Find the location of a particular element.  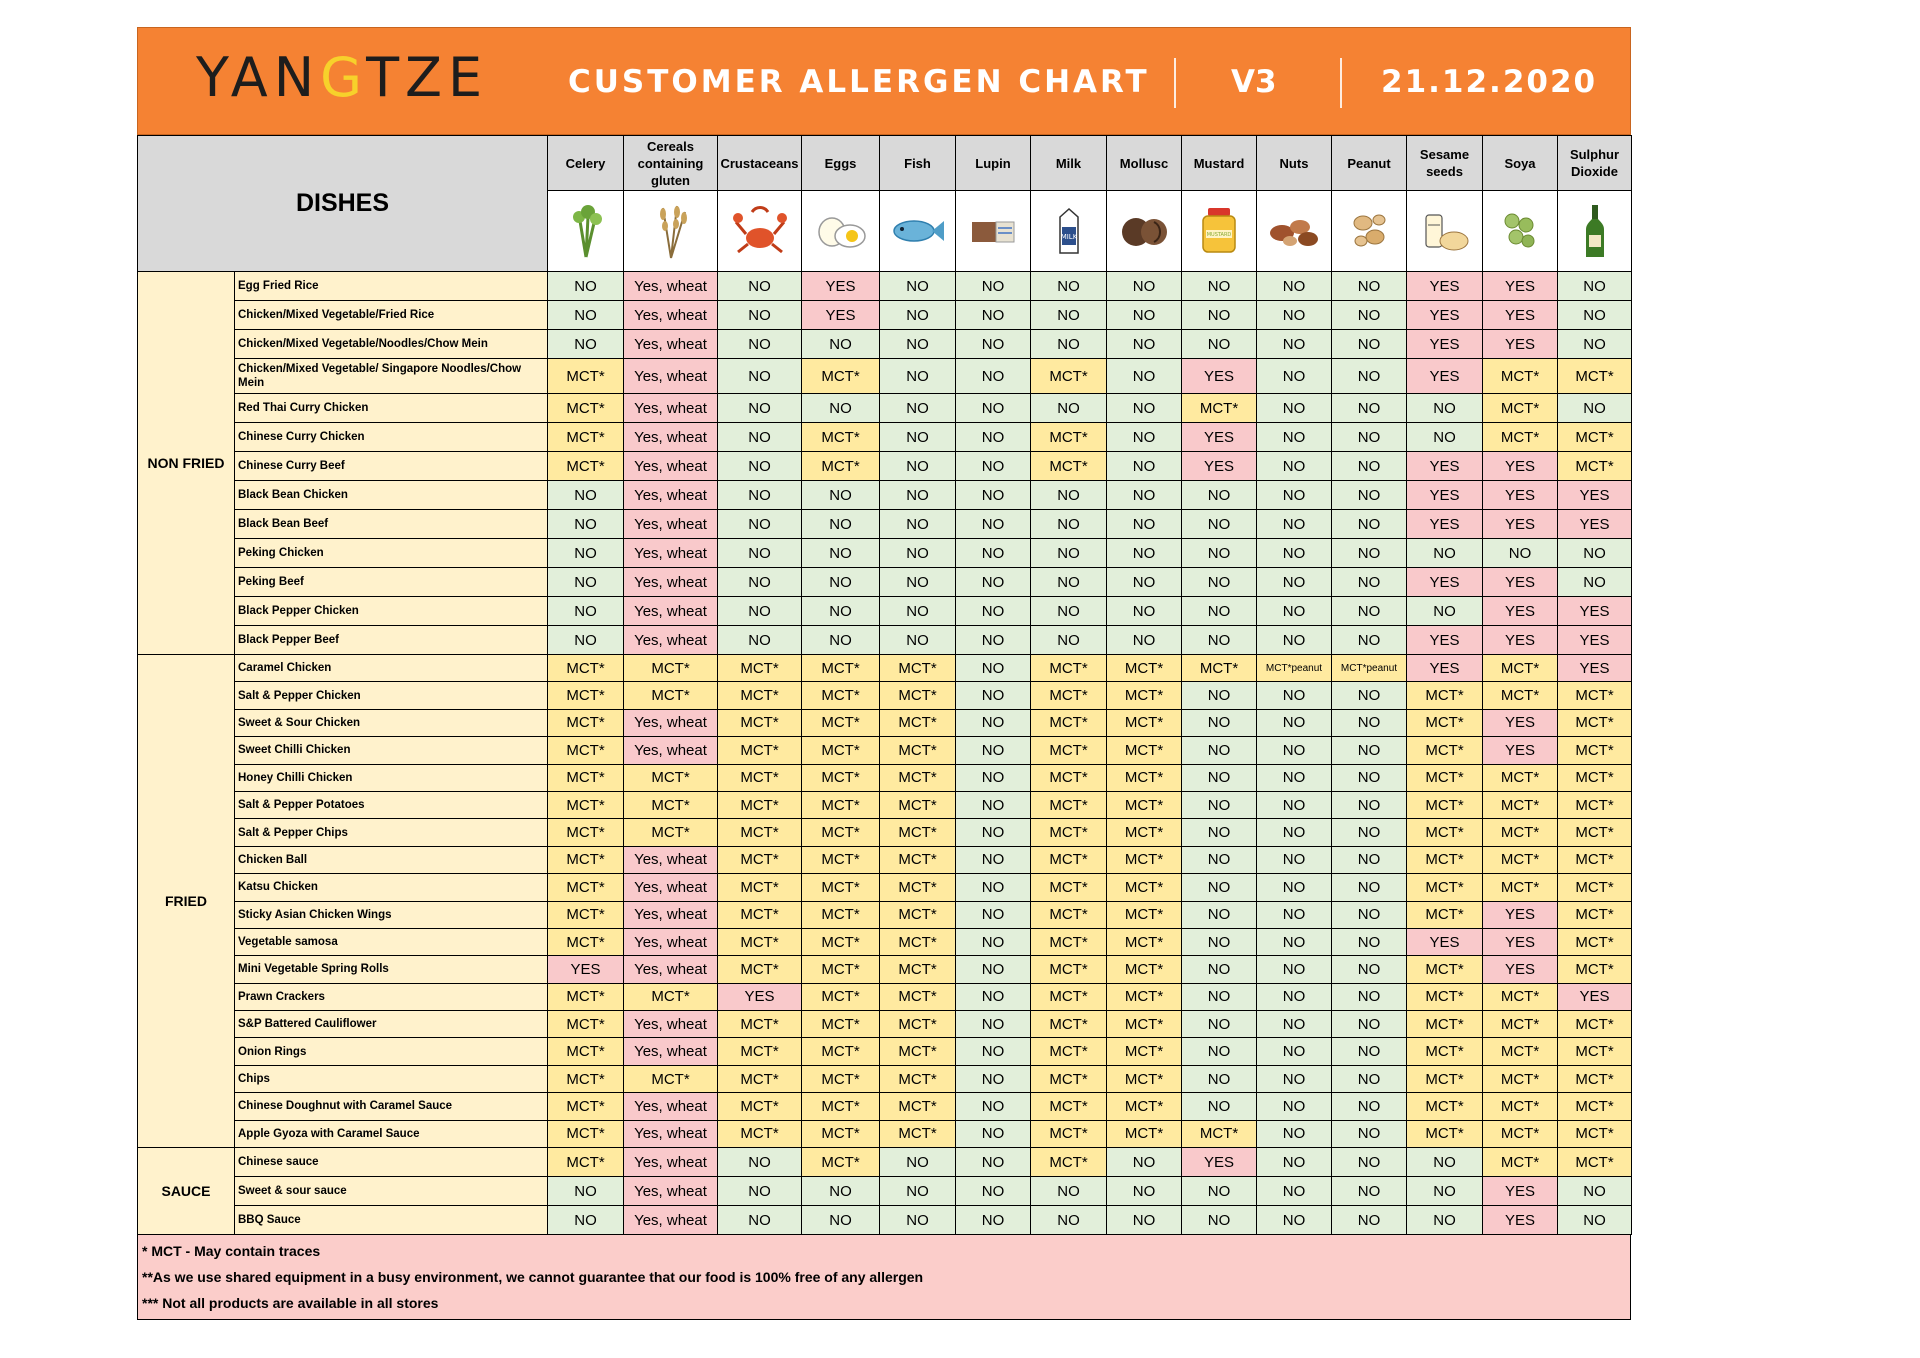

dish-name: Chinese Curry Chicken is located at coordinates (391, 437).